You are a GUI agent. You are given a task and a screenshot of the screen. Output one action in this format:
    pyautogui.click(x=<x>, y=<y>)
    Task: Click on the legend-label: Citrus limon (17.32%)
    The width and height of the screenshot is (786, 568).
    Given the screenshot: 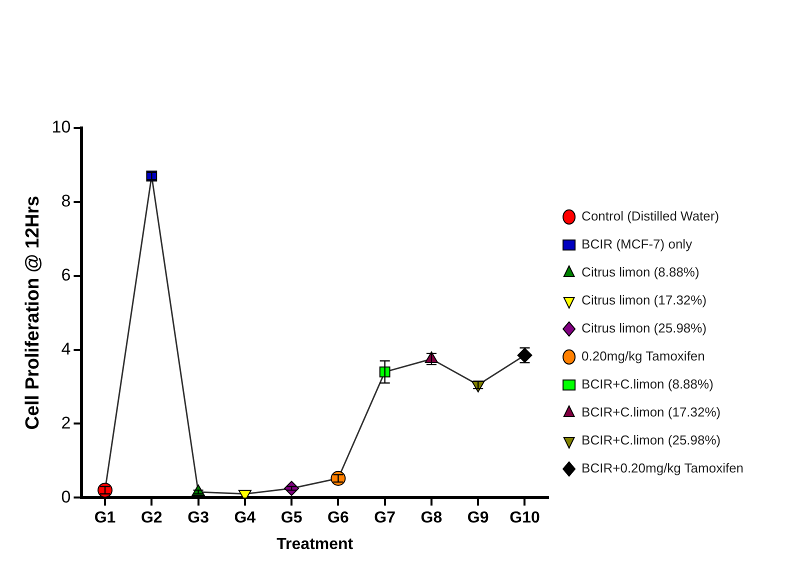 What is the action you would take?
    pyautogui.click(x=648, y=300)
    